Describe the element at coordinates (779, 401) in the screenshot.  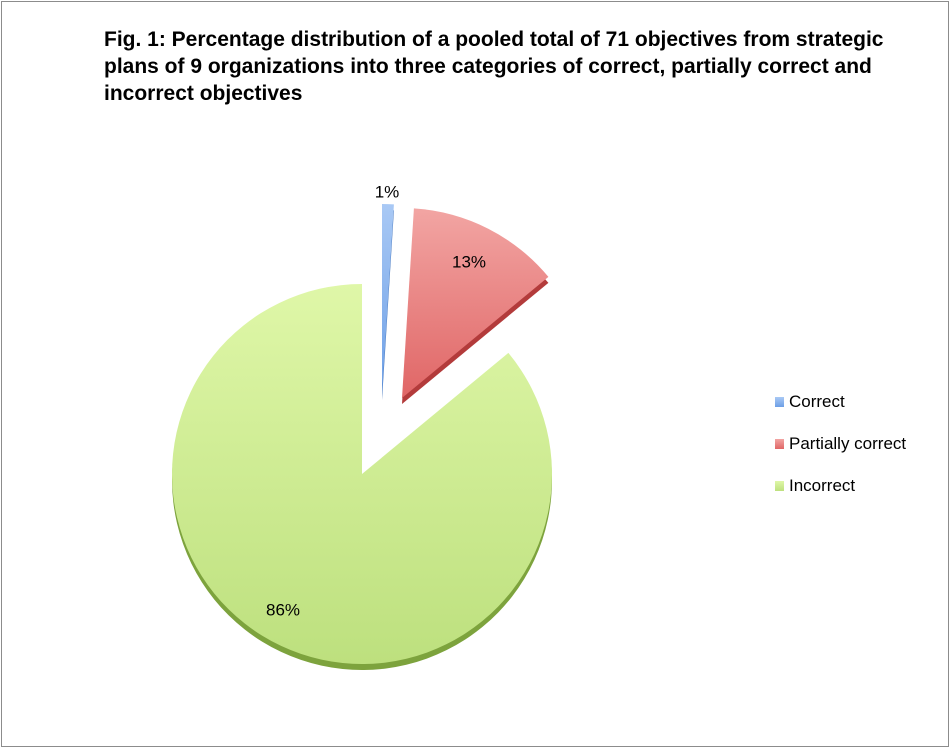
I see `legend-swatch-correct` at that location.